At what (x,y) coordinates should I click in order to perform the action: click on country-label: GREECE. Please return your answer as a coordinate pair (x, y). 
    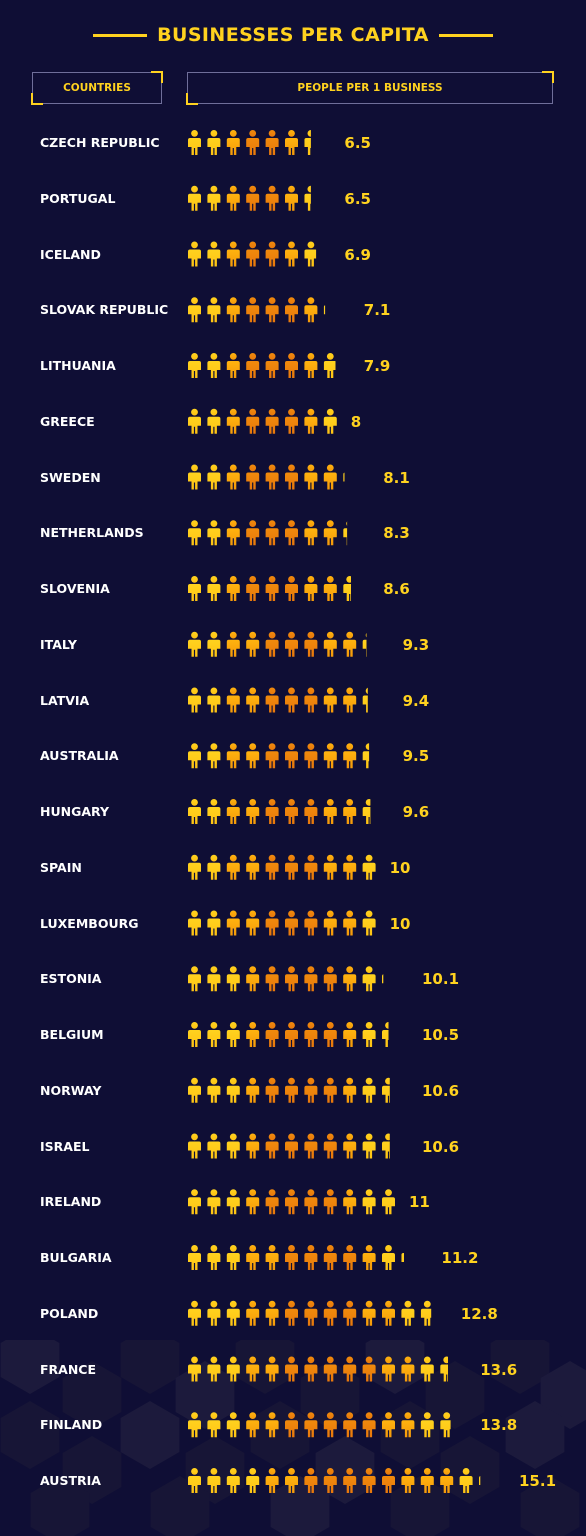
    Looking at the image, I should click on (67, 421).